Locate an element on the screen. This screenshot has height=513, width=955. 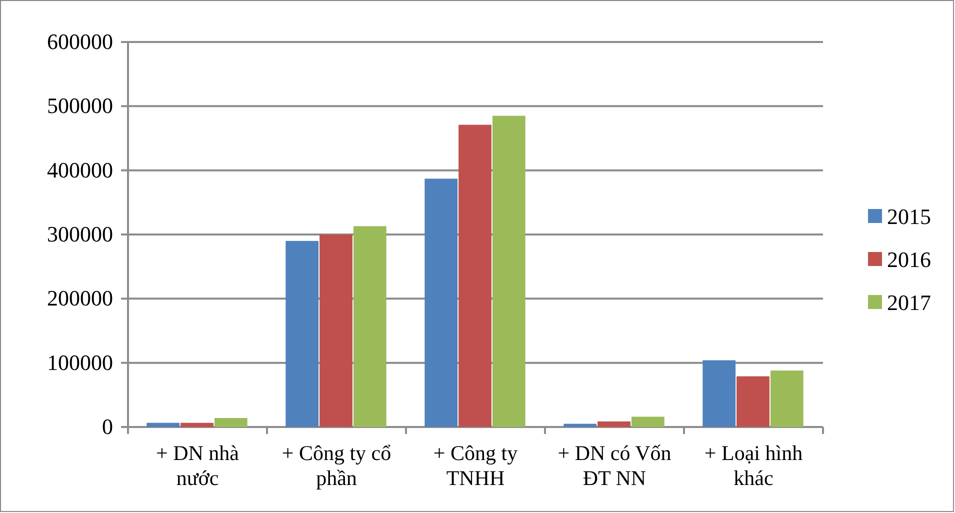
legend-label: 2017 is located at coordinates (909, 302).